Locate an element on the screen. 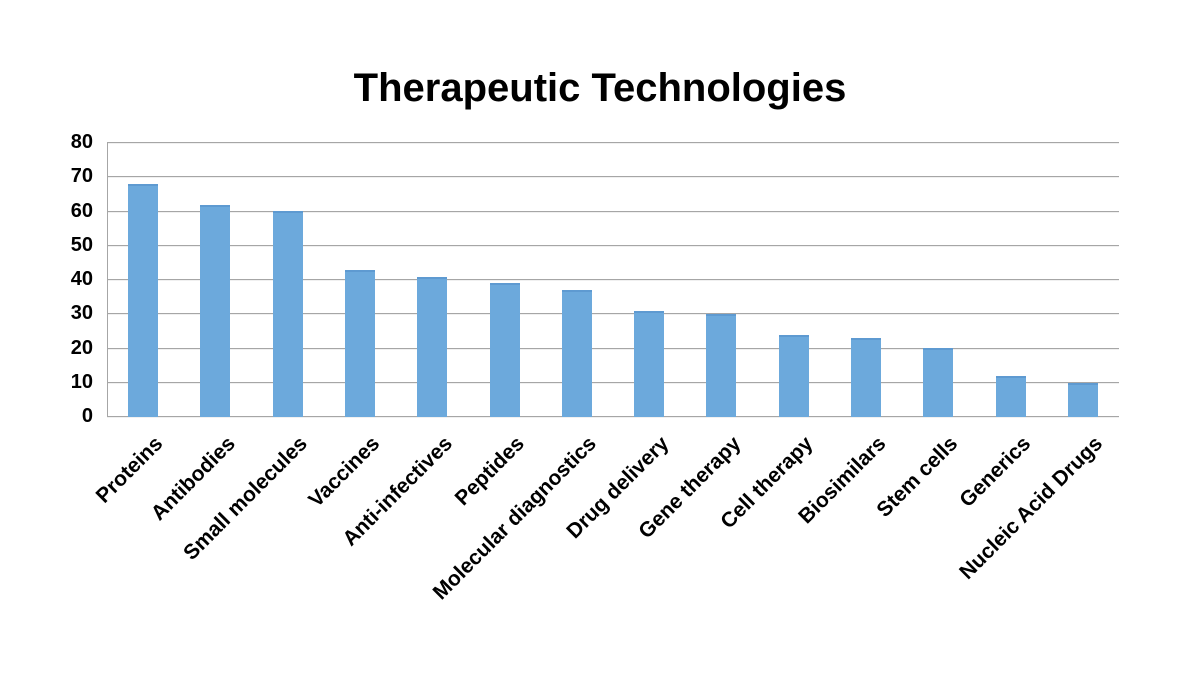 The image size is (1200, 700). x-category-label-small-molecules: Small molecules is located at coordinates (245, 498).